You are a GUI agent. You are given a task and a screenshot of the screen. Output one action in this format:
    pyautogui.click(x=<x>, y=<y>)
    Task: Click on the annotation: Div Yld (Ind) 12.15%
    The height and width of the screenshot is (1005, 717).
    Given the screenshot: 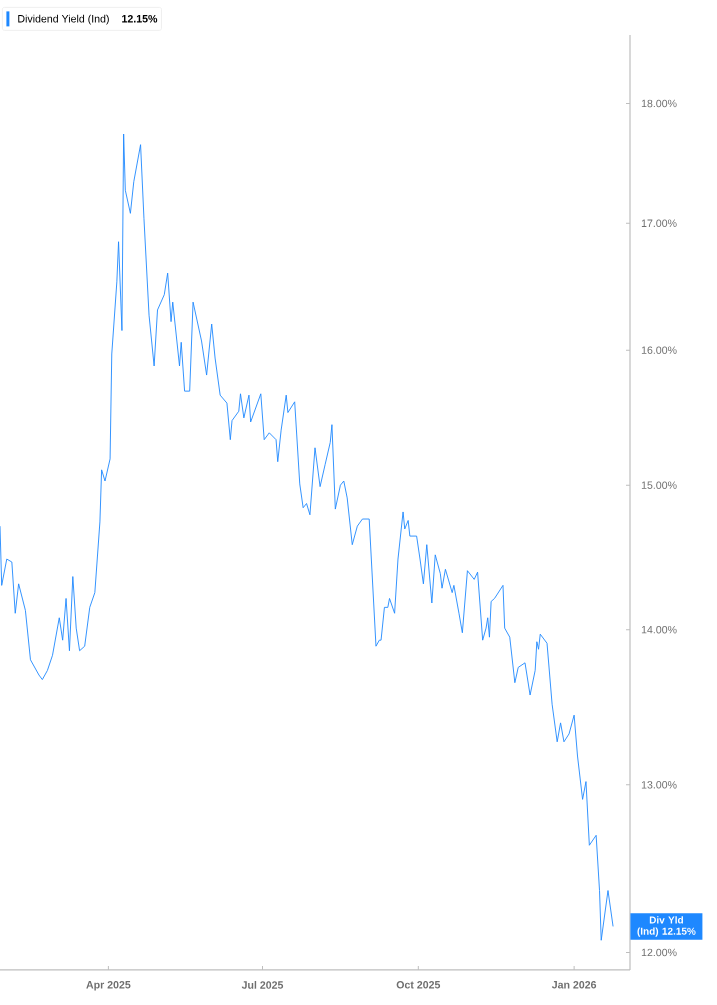 What is the action you would take?
    pyautogui.click(x=666, y=926)
    